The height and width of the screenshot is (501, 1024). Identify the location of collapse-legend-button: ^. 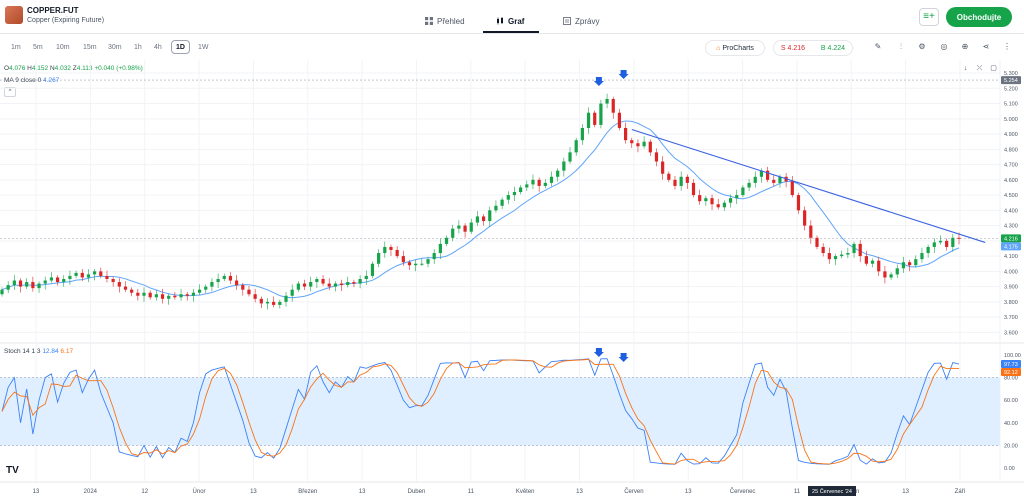
(10, 92).